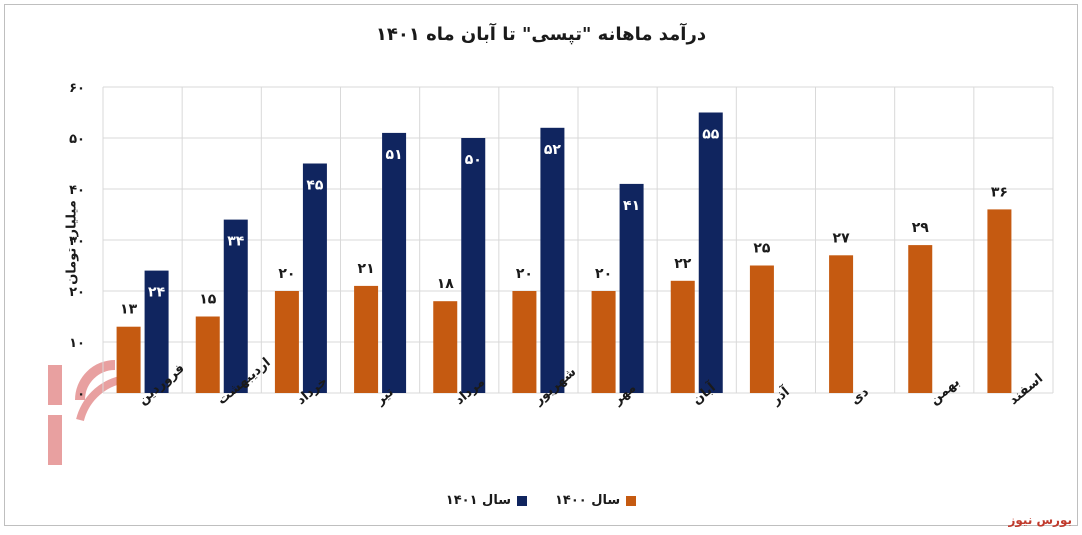 The width and height of the screenshot is (1082, 535). I want to click on data-label-1400: ۲۱, so click(366, 269).